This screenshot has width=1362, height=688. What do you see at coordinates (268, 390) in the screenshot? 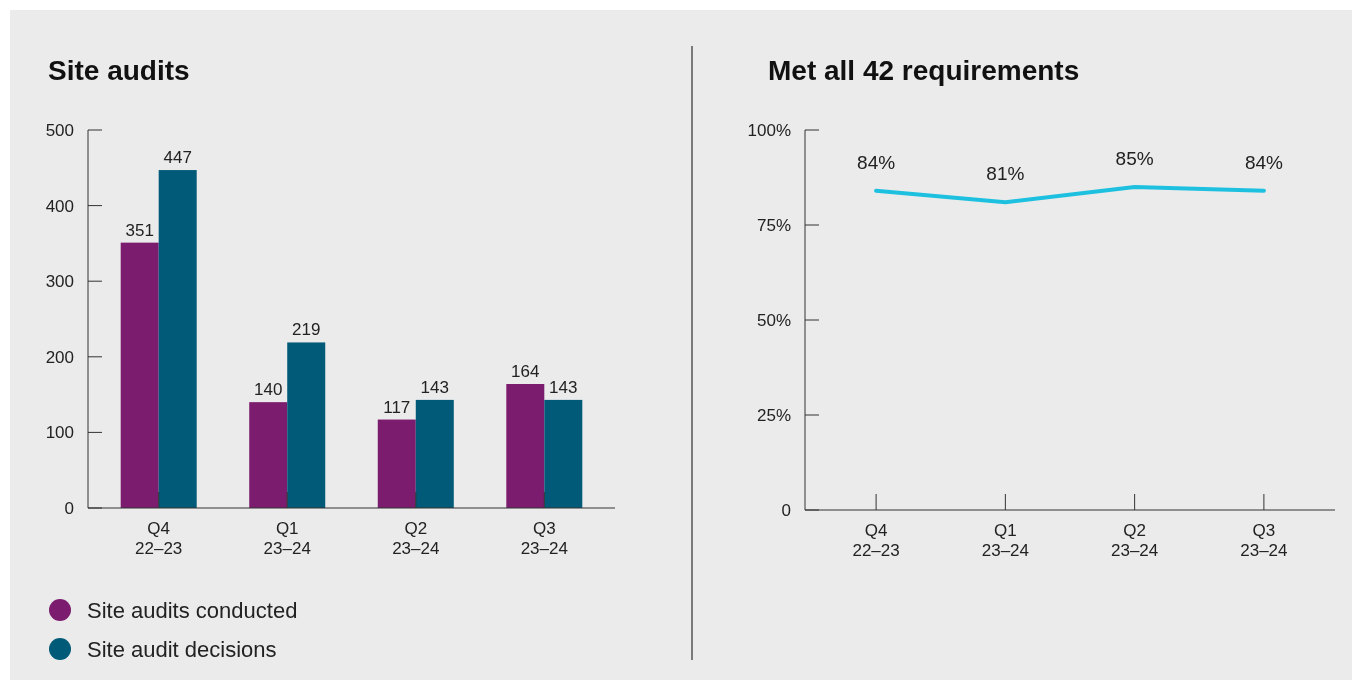
I see `data-label: 140` at bounding box center [268, 390].